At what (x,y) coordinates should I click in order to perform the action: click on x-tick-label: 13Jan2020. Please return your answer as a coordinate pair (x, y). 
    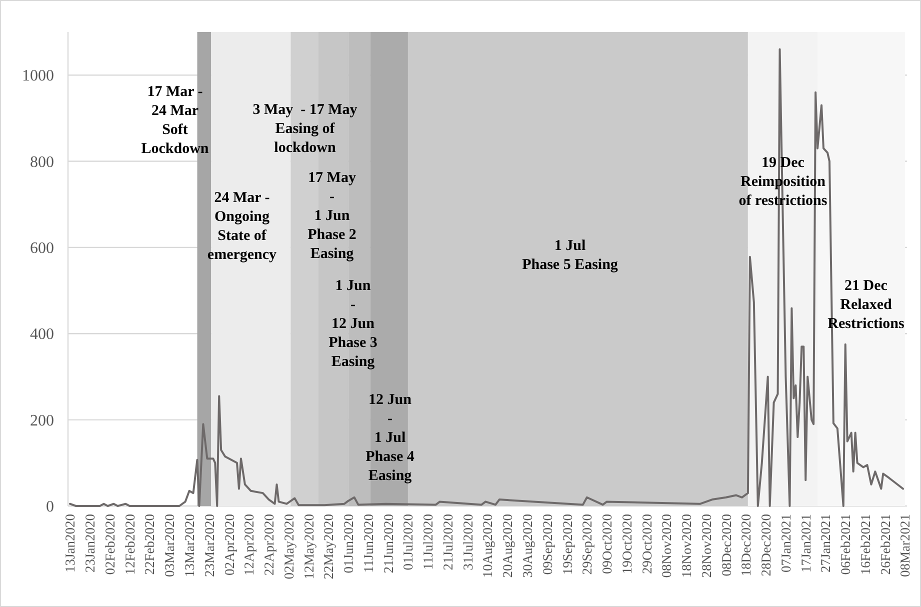
    Looking at the image, I should click on (70, 543).